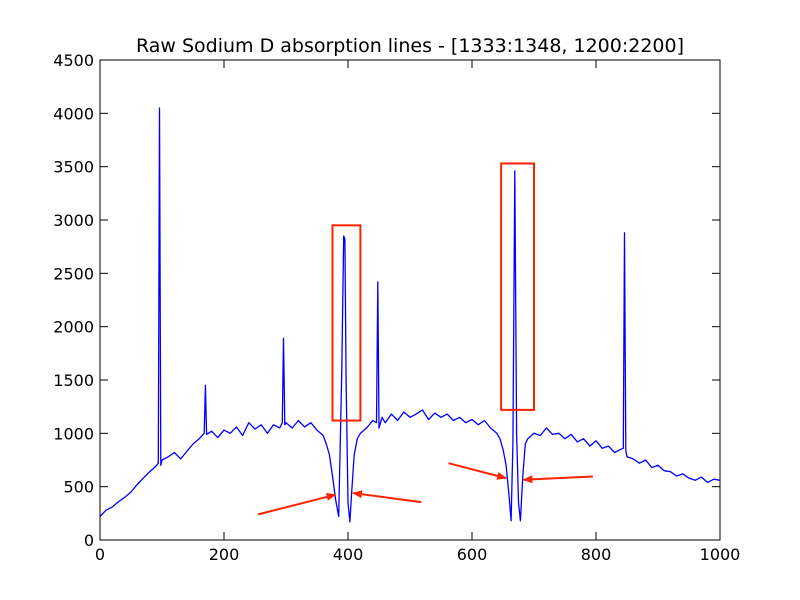  Describe the element at coordinates (100, 554) in the screenshot. I see `x-tick-label: 0` at that location.